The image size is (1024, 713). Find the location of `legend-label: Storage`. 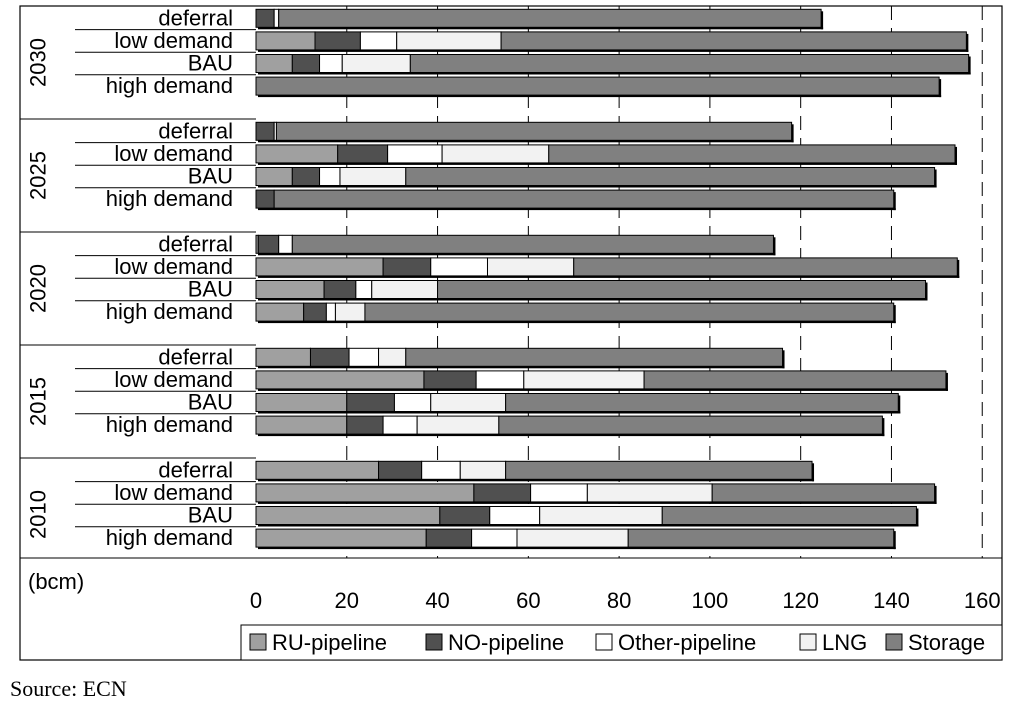

legend-label: Storage is located at coordinates (946, 642).